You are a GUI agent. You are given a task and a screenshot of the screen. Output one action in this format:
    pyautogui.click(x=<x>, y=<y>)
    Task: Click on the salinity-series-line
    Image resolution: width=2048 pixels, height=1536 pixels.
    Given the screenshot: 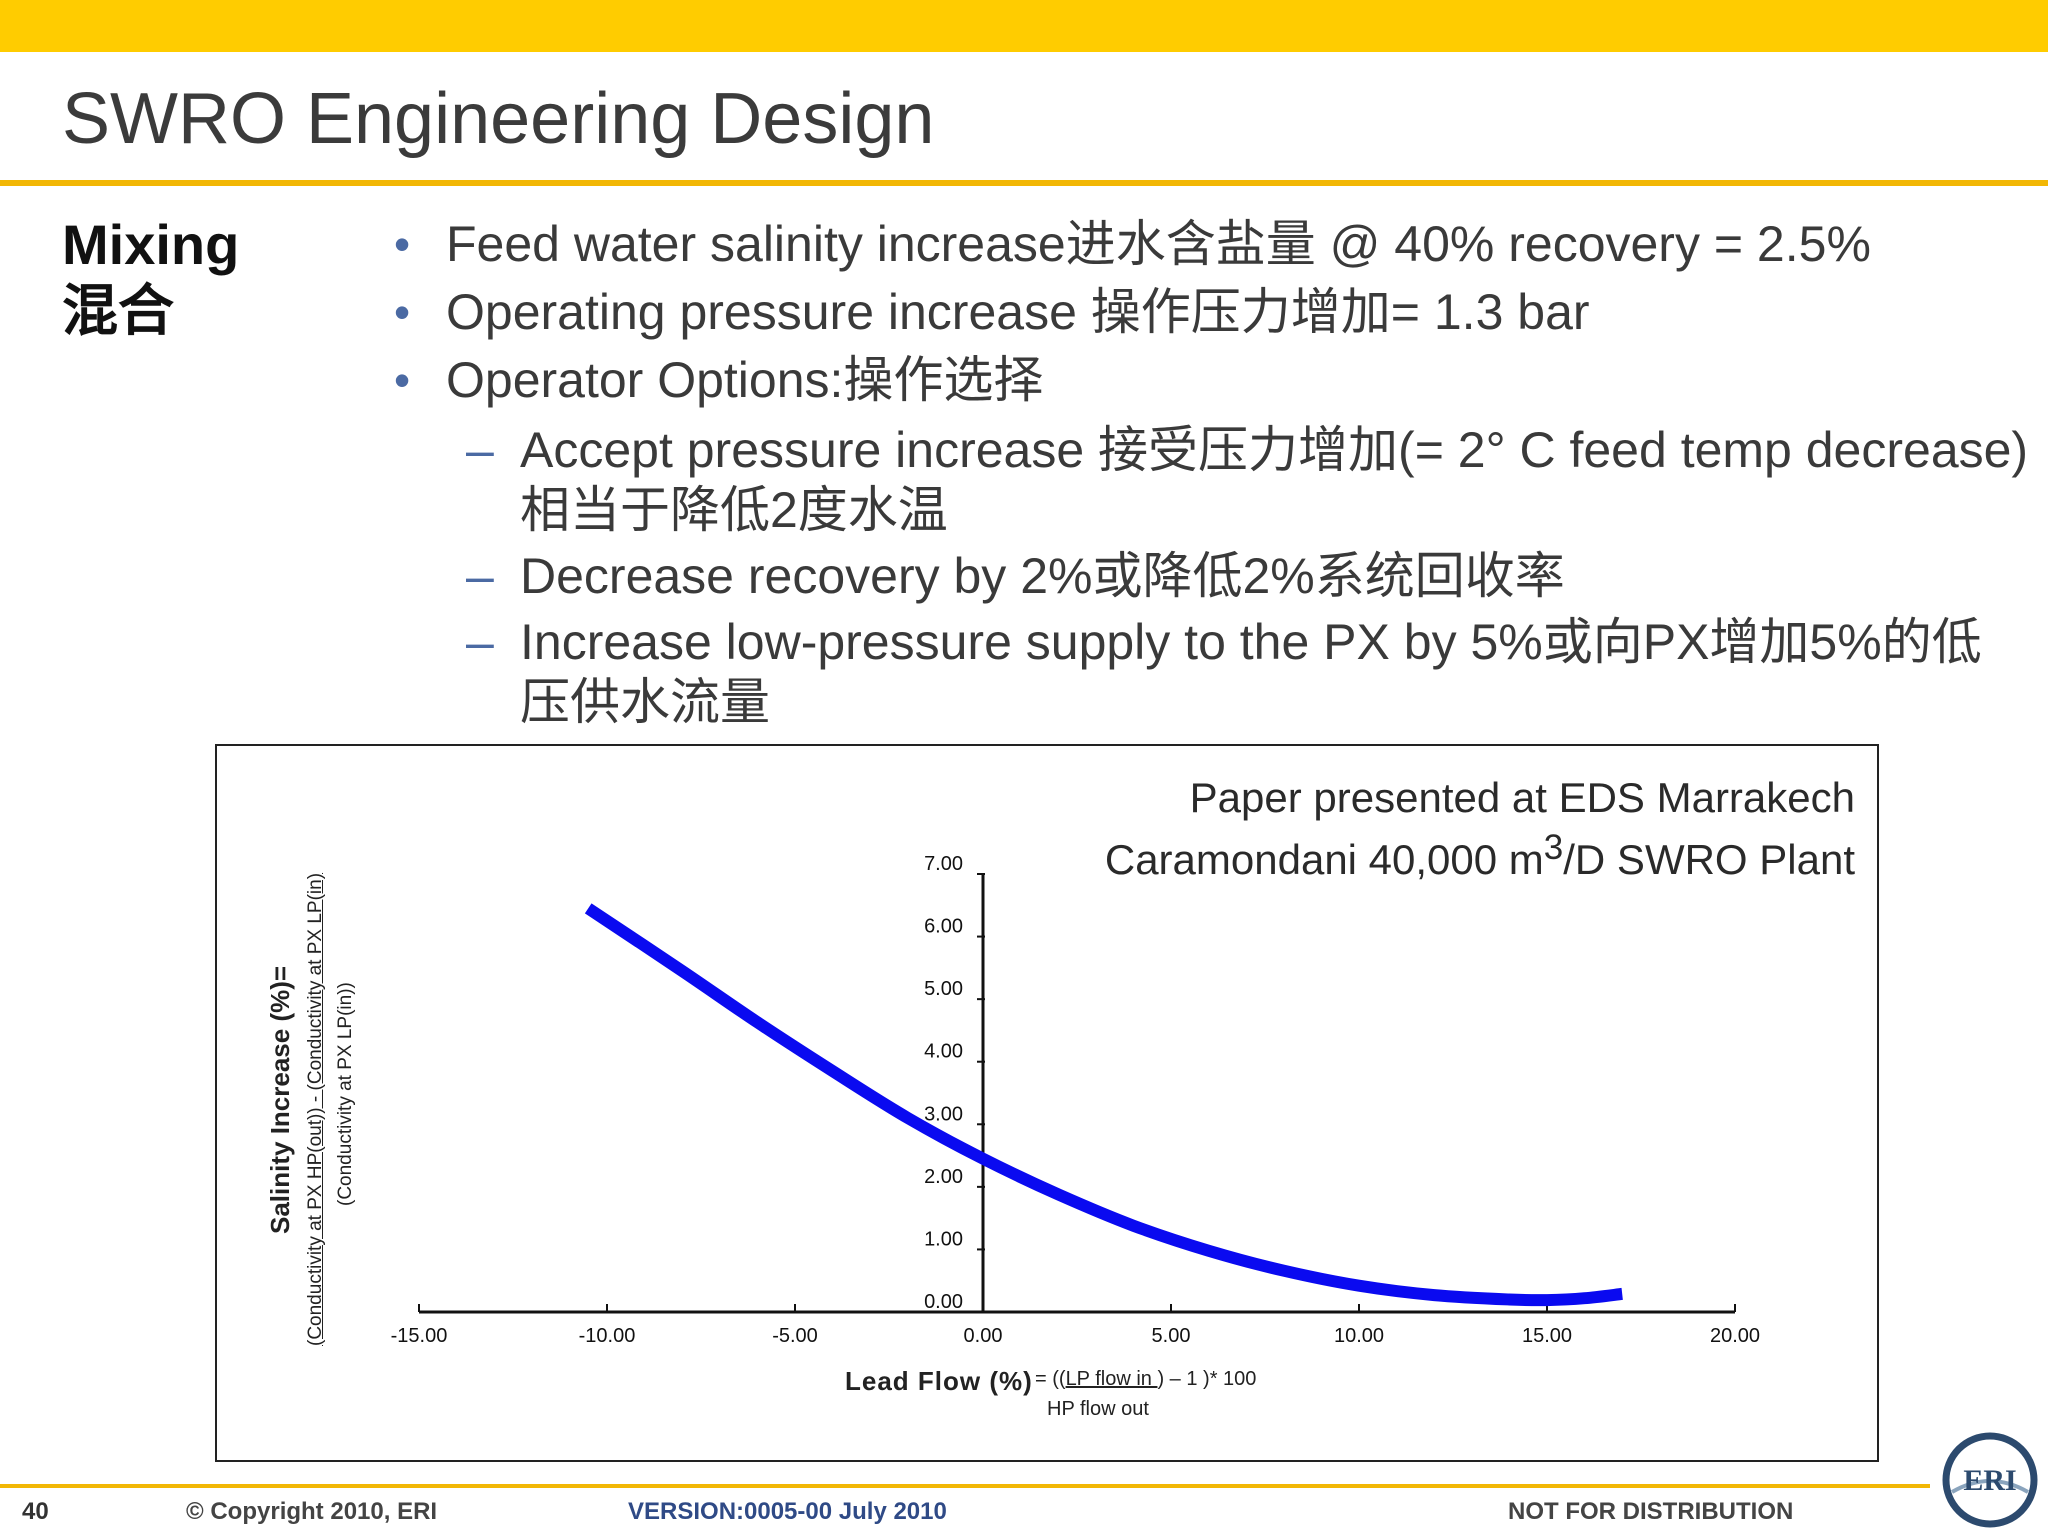 What is the action you would take?
    pyautogui.click(x=1103, y=1105)
    